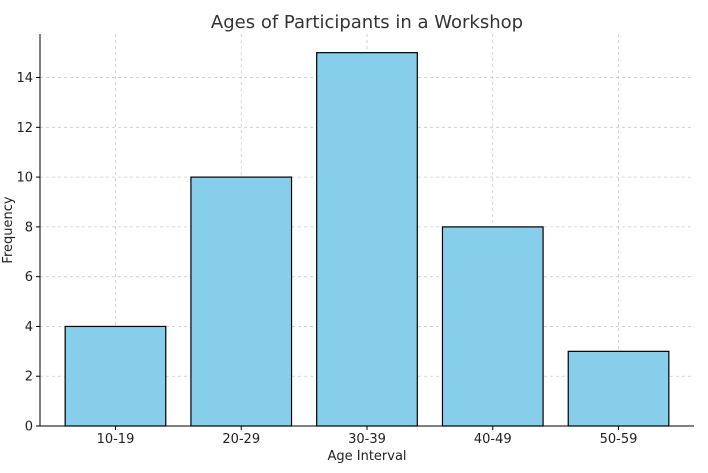 The width and height of the screenshot is (708, 473). Describe the element at coordinates (241, 439) in the screenshot. I see `x-tick-label: 20-29` at that location.